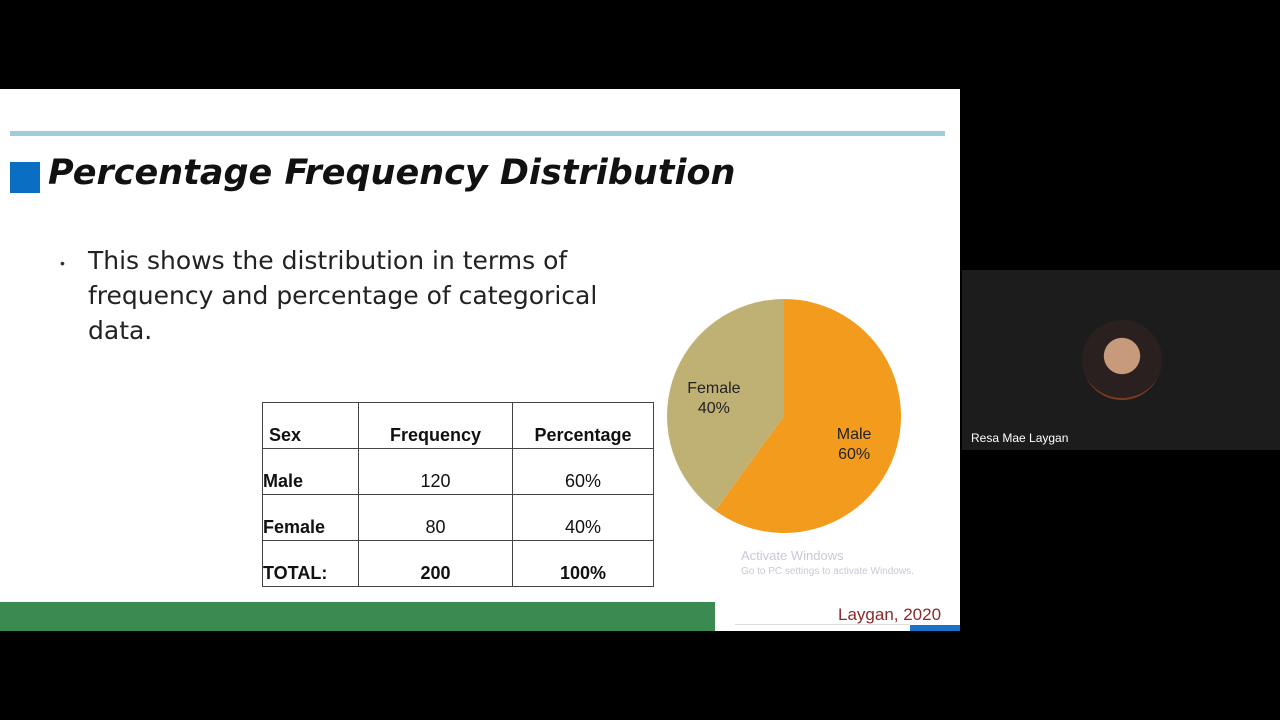 Image resolution: width=1280 pixels, height=720 pixels. Describe the element at coordinates (477, 133) in the screenshot. I see `rule` at that location.